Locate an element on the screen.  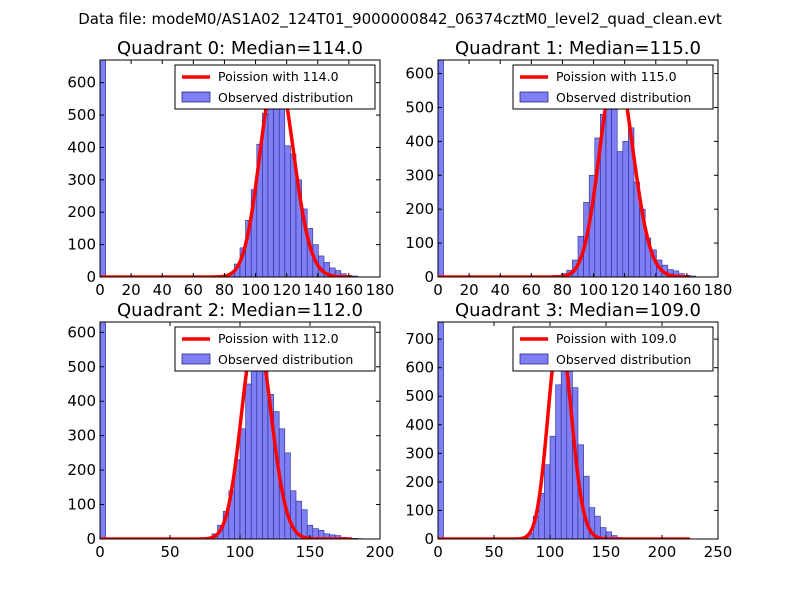
panel-title: Quadrant 0: Median=114.0 is located at coordinates (240, 48).